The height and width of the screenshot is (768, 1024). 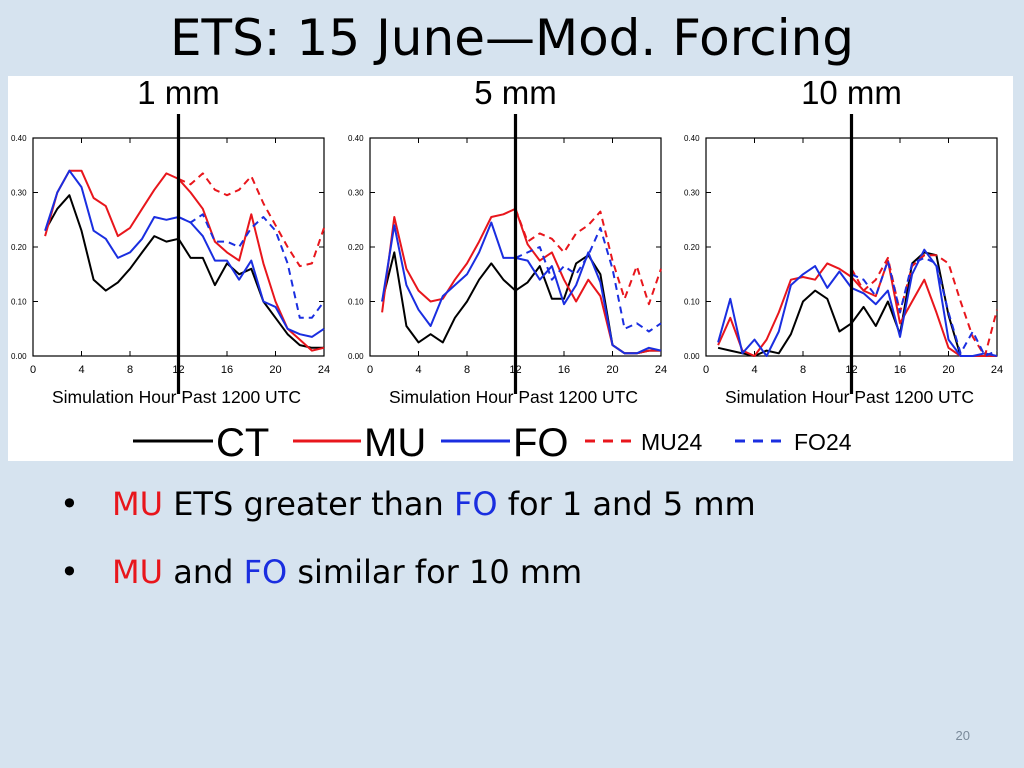 What do you see at coordinates (541, 441) in the screenshot?
I see `legend-label: FO` at bounding box center [541, 441].